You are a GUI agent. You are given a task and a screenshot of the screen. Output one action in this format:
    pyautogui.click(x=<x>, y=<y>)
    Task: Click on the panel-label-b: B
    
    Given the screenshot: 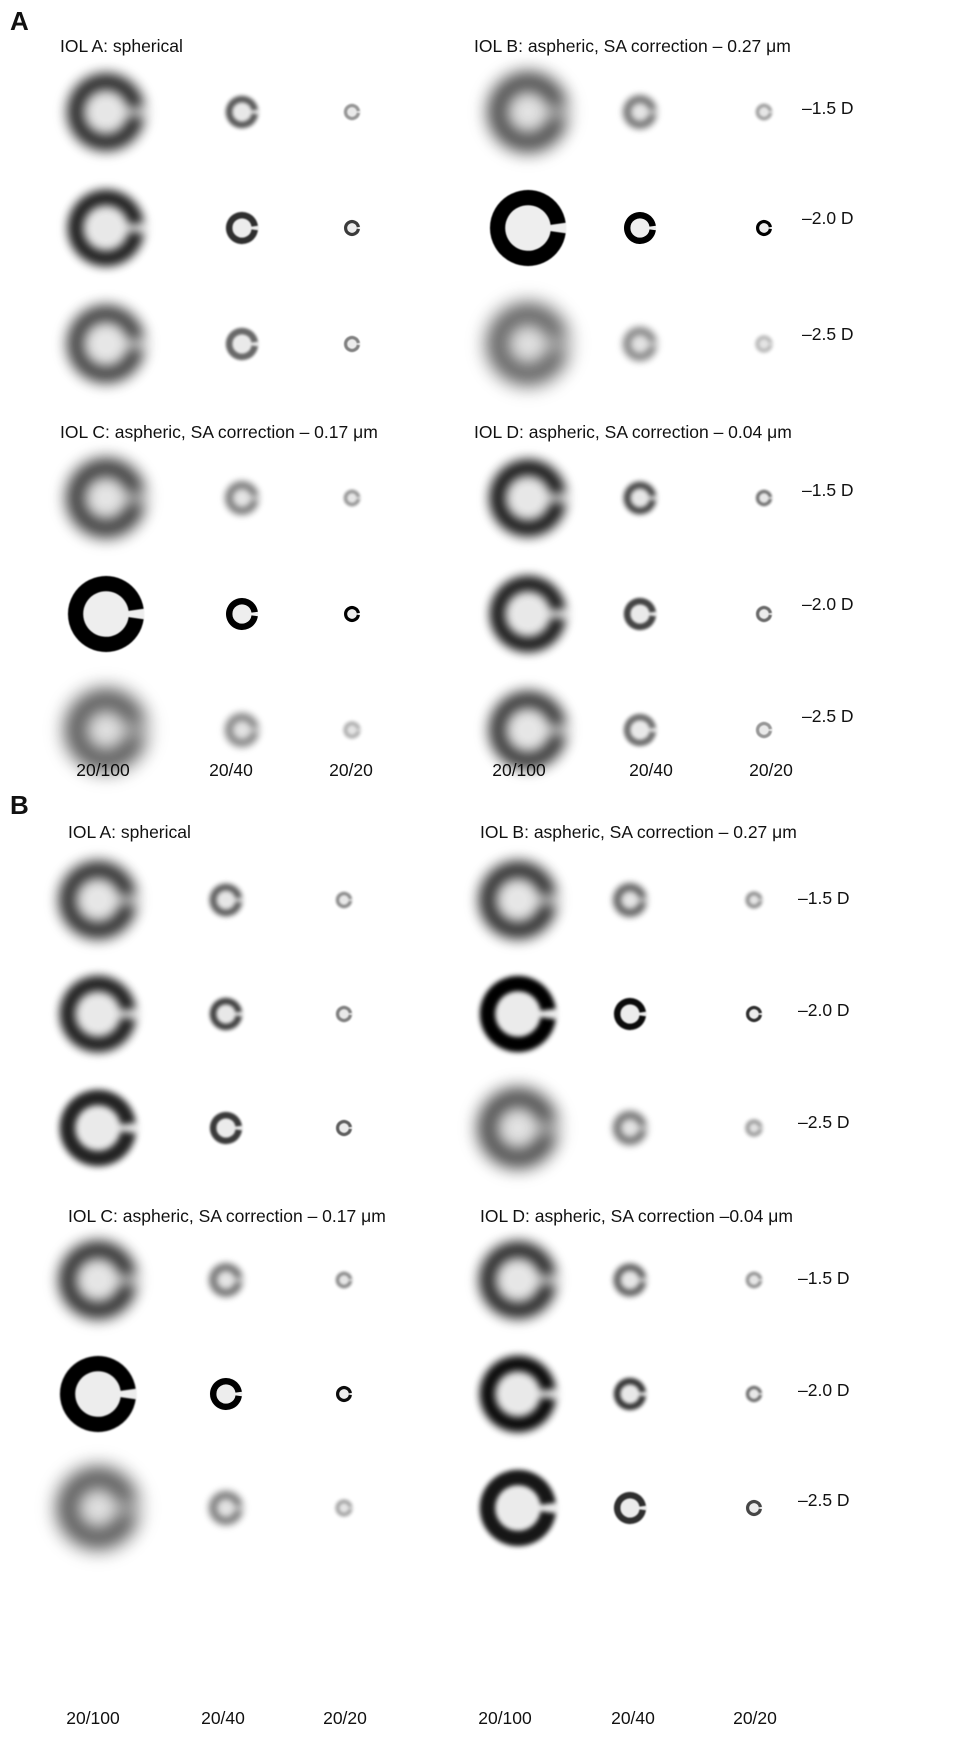 What is the action you would take?
    pyautogui.click(x=19, y=805)
    